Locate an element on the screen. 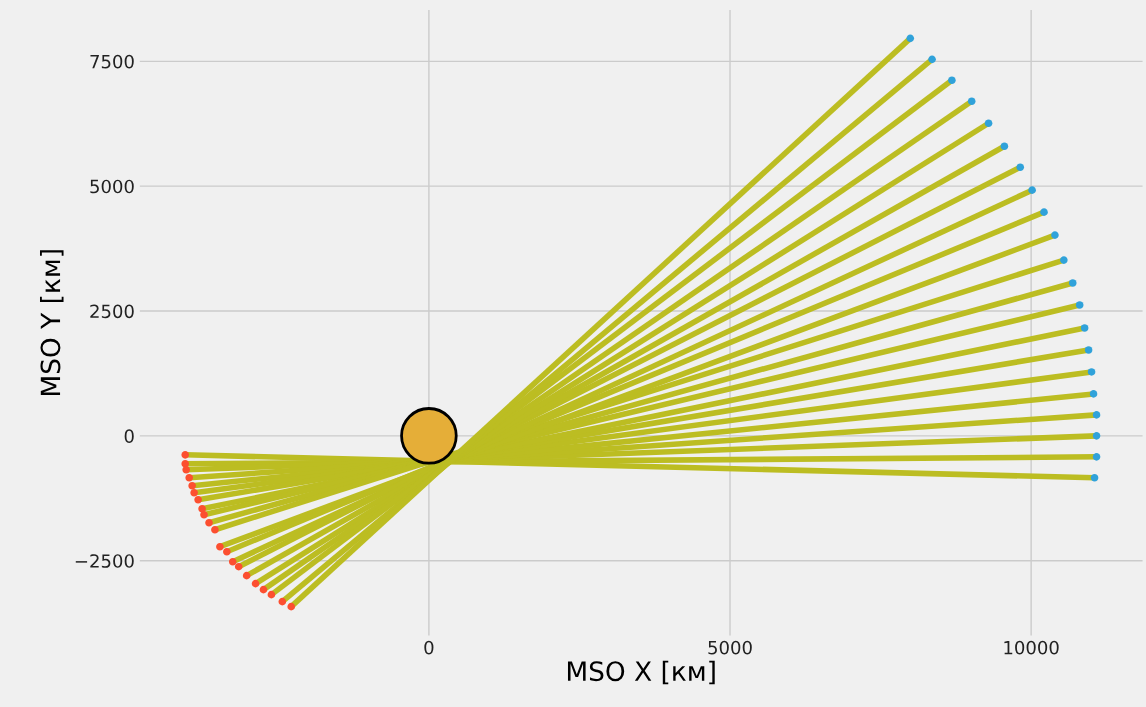 Image resolution: width=1146 pixels, height=707 pixels. y-tick-label: 5000 is located at coordinates (112, 186).